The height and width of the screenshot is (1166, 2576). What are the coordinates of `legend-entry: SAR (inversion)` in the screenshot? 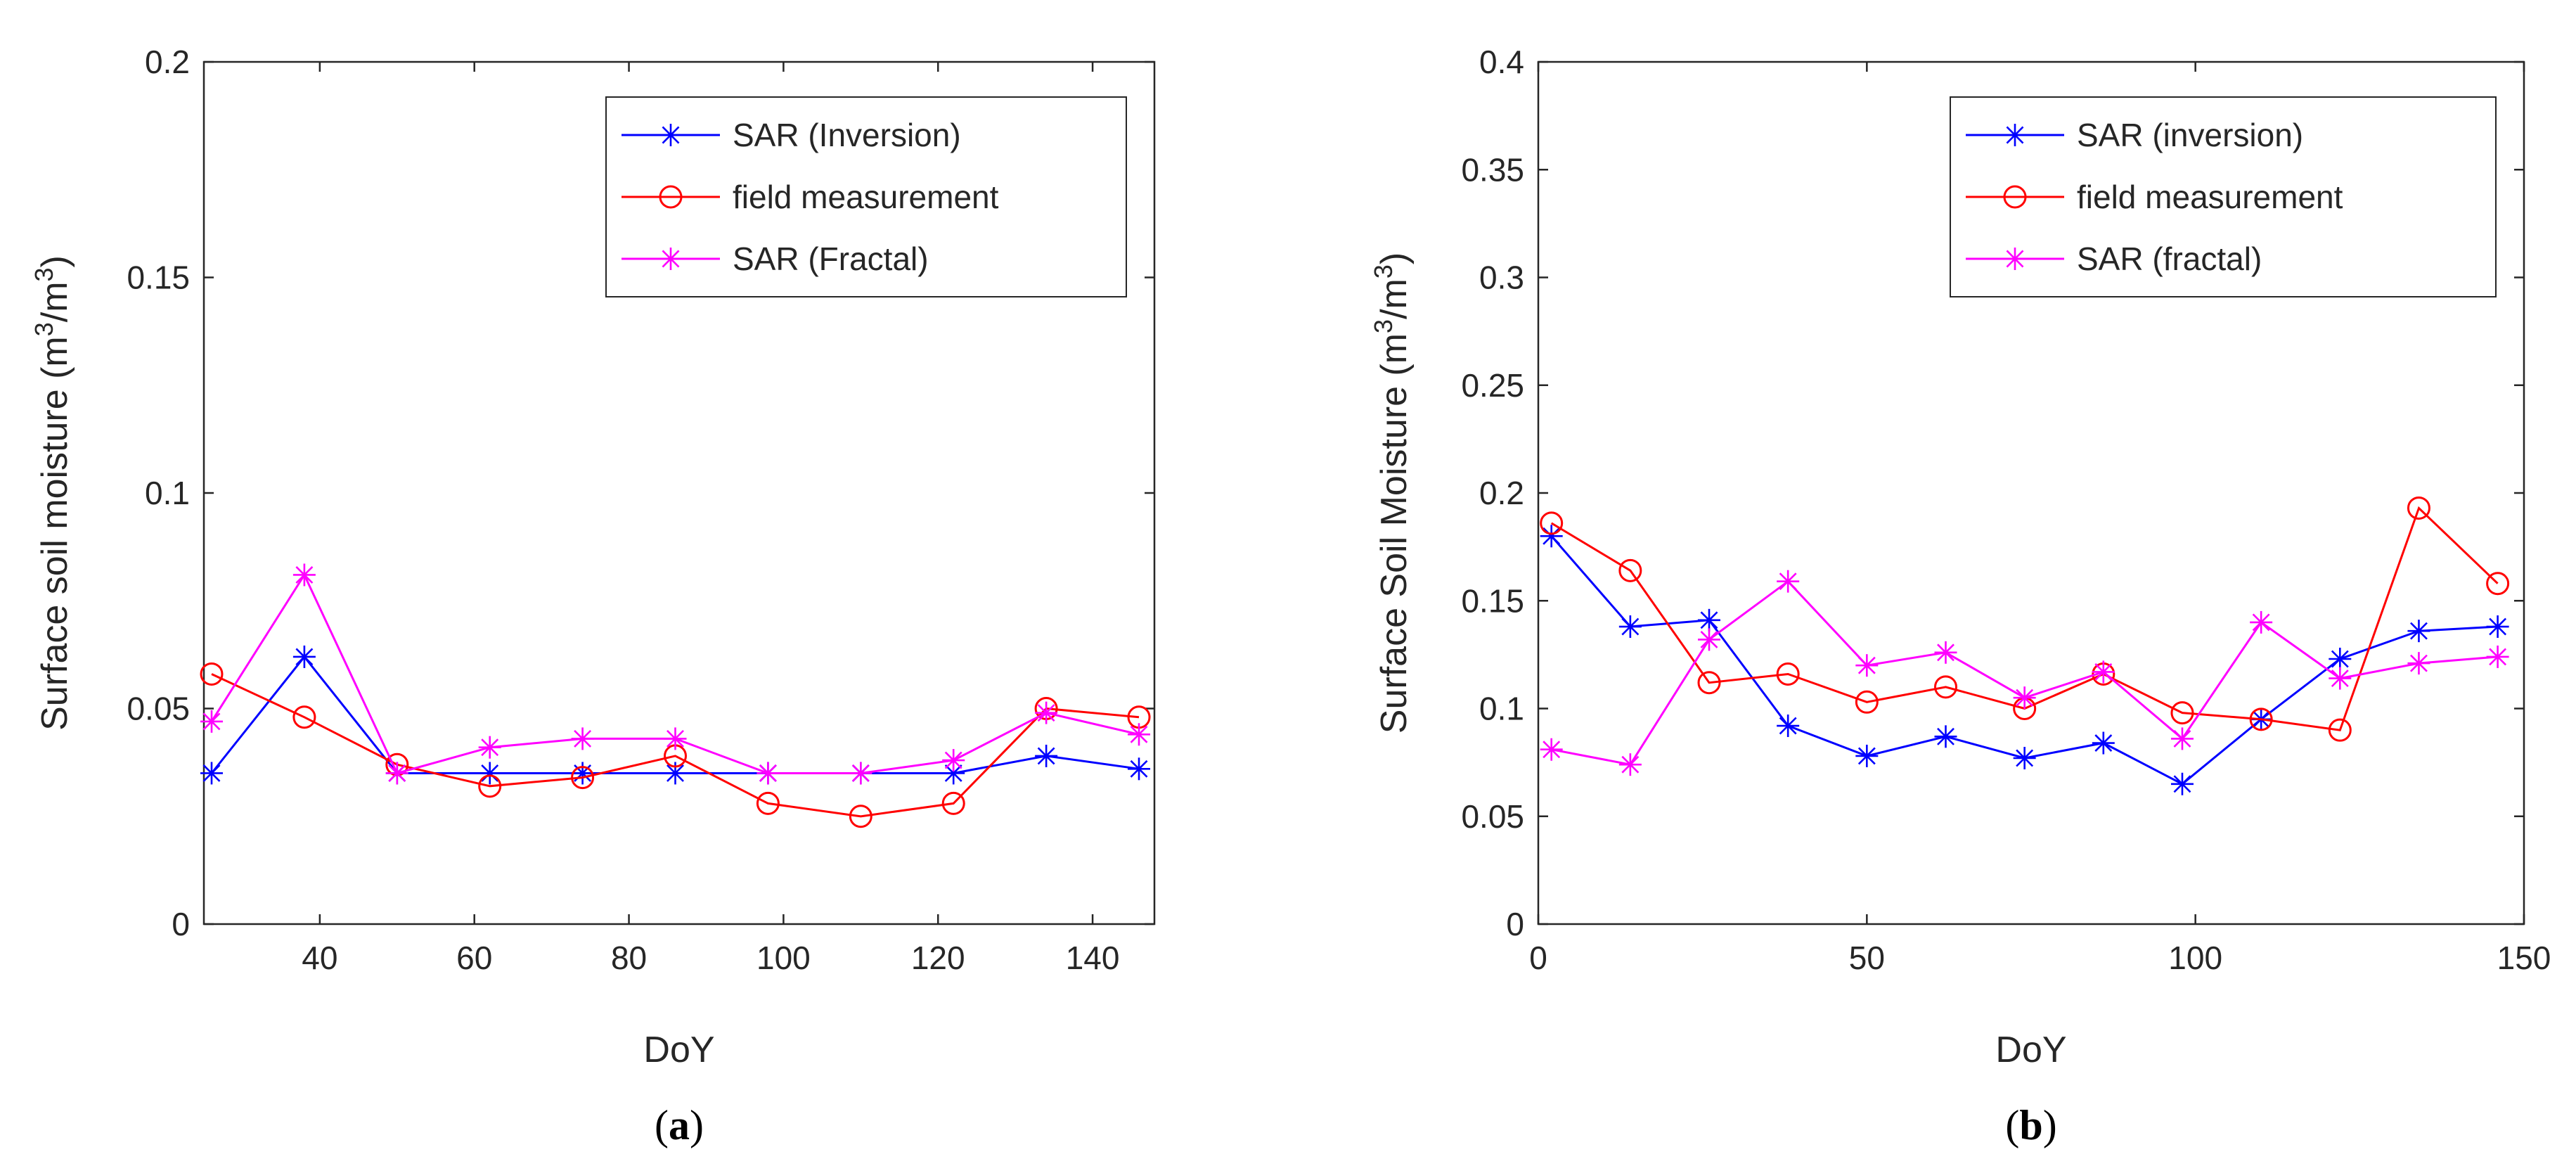 It's located at (2134, 135).